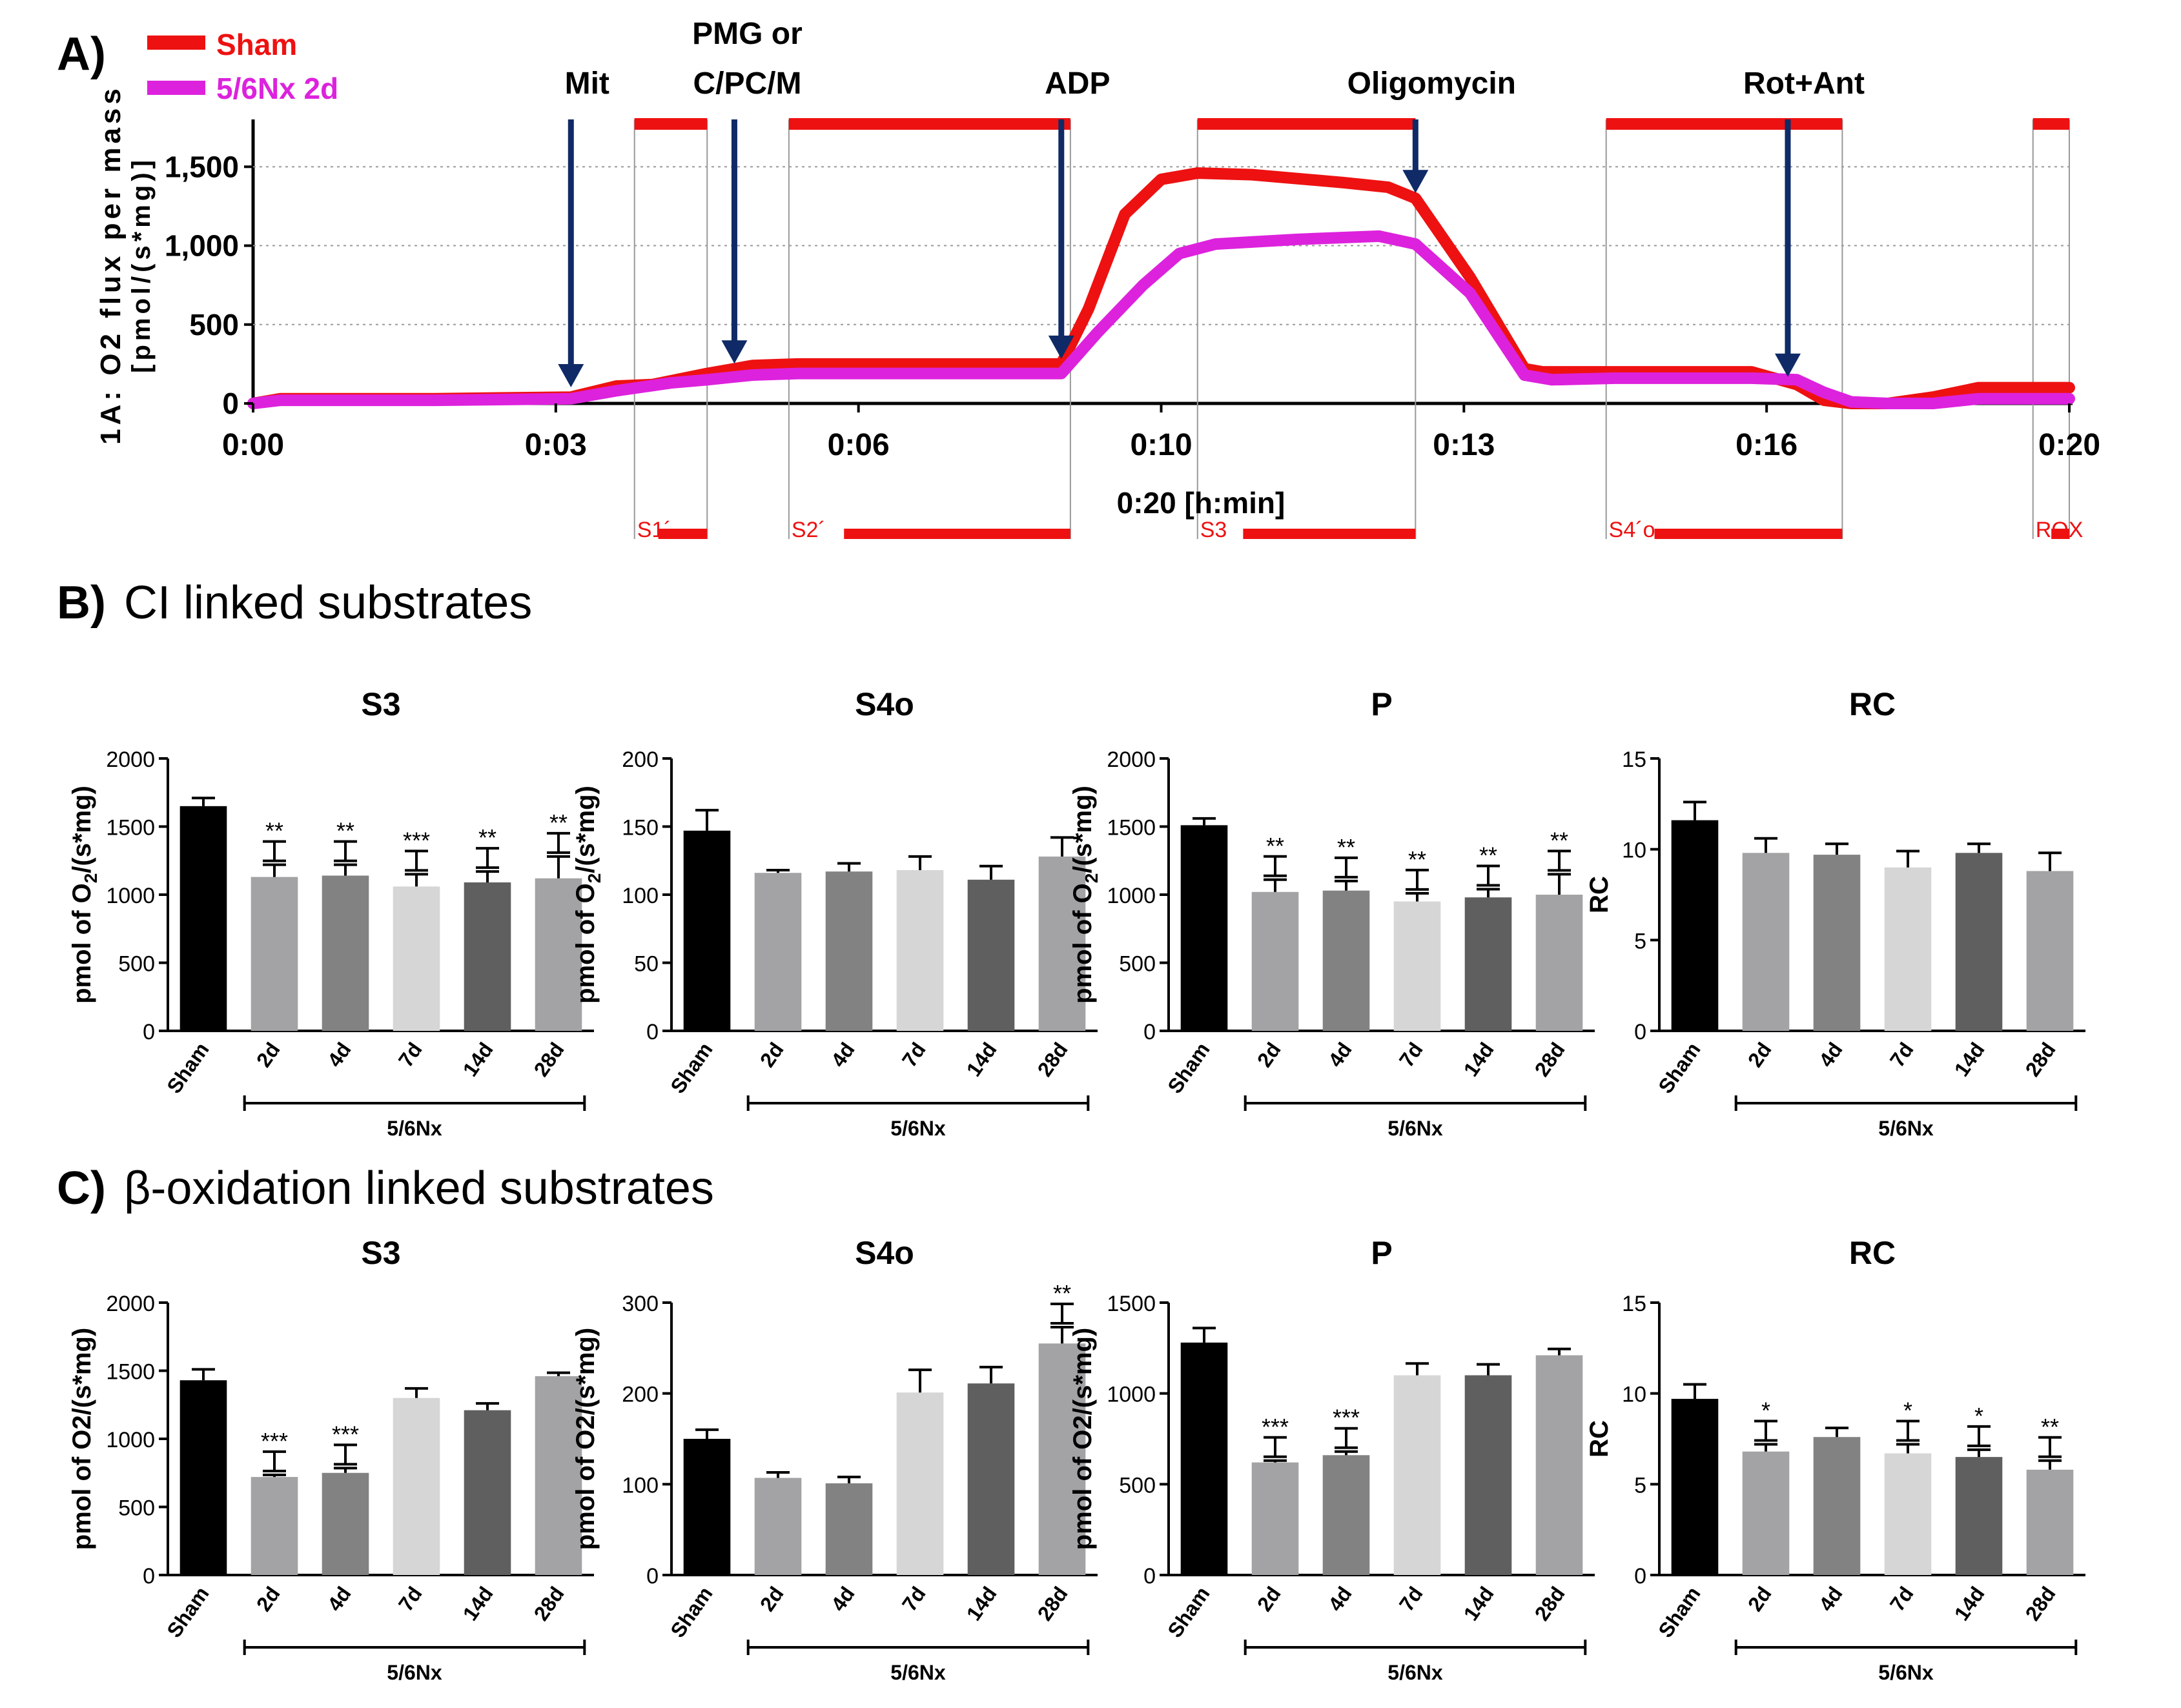 The height and width of the screenshot is (1708, 2181). I want to click on bar-chart-c-rc: RC 0 5 10 15 RC Sham * 2d 4d * 7d * 14d ** 28d 5/6Nx, so click(1835, 1459).